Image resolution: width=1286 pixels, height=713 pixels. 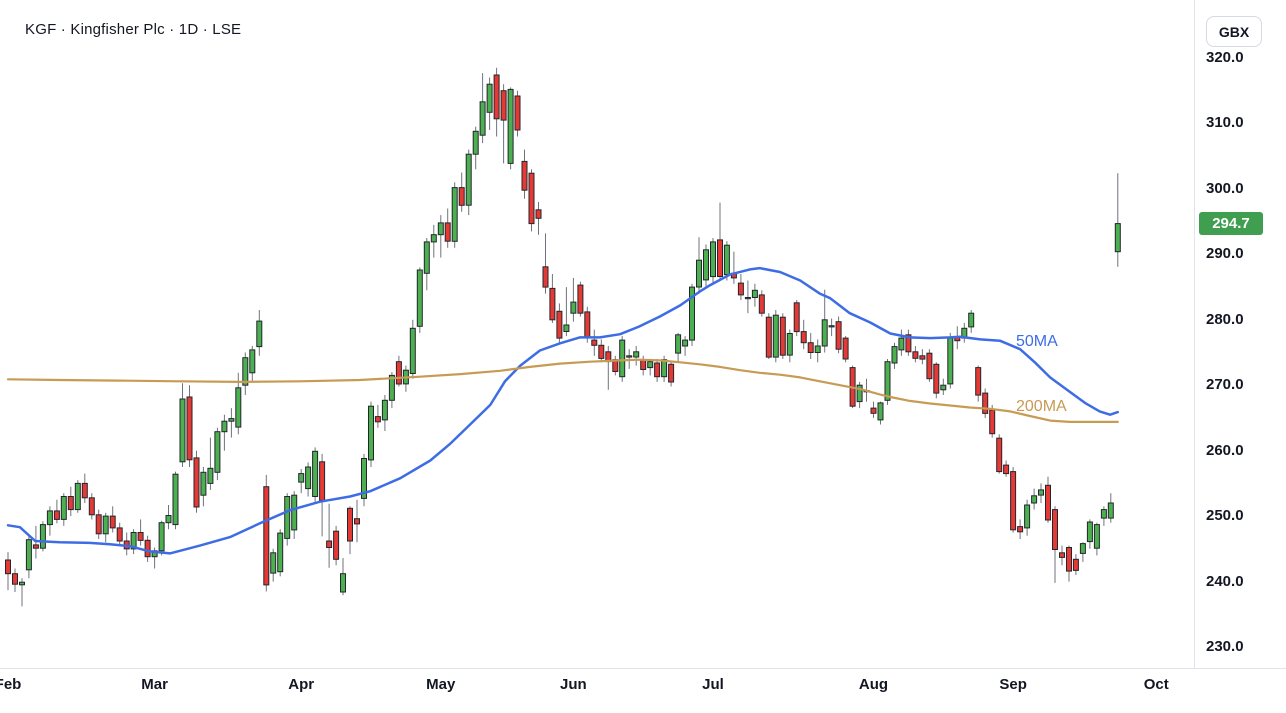 What do you see at coordinates (1225, 254) in the screenshot?
I see `price-tick-label: 290.0` at bounding box center [1225, 254].